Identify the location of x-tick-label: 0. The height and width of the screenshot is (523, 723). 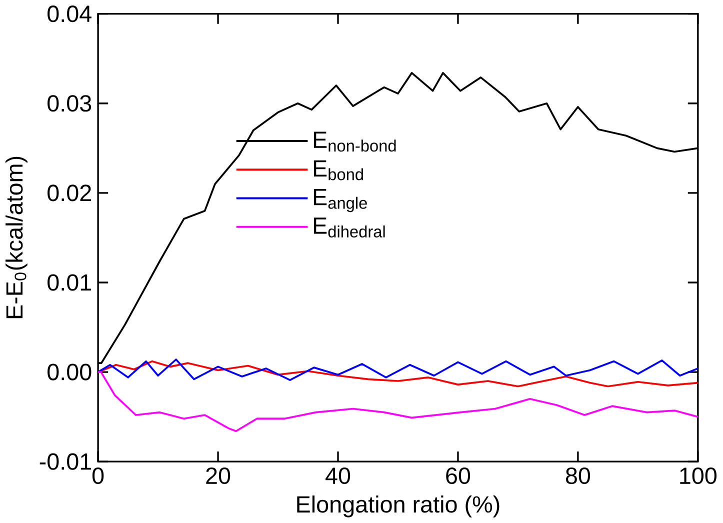
(98, 476).